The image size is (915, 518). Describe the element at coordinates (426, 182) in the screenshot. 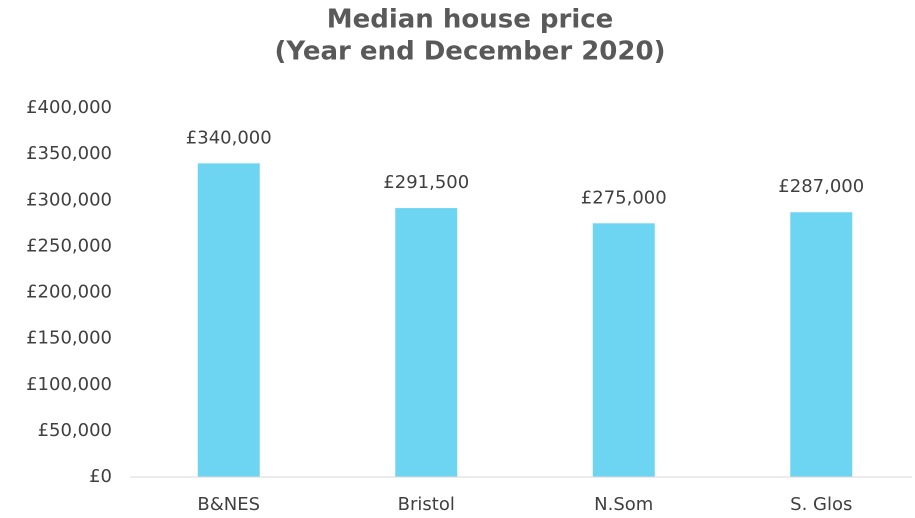

I see `data-label: £291,500` at that location.